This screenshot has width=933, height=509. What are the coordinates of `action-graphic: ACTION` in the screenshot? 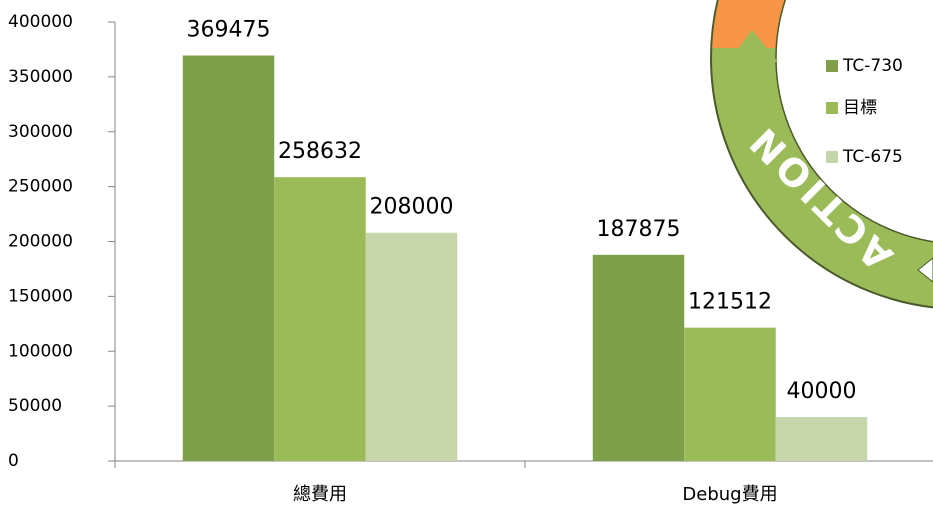 It's located at (821, 154).